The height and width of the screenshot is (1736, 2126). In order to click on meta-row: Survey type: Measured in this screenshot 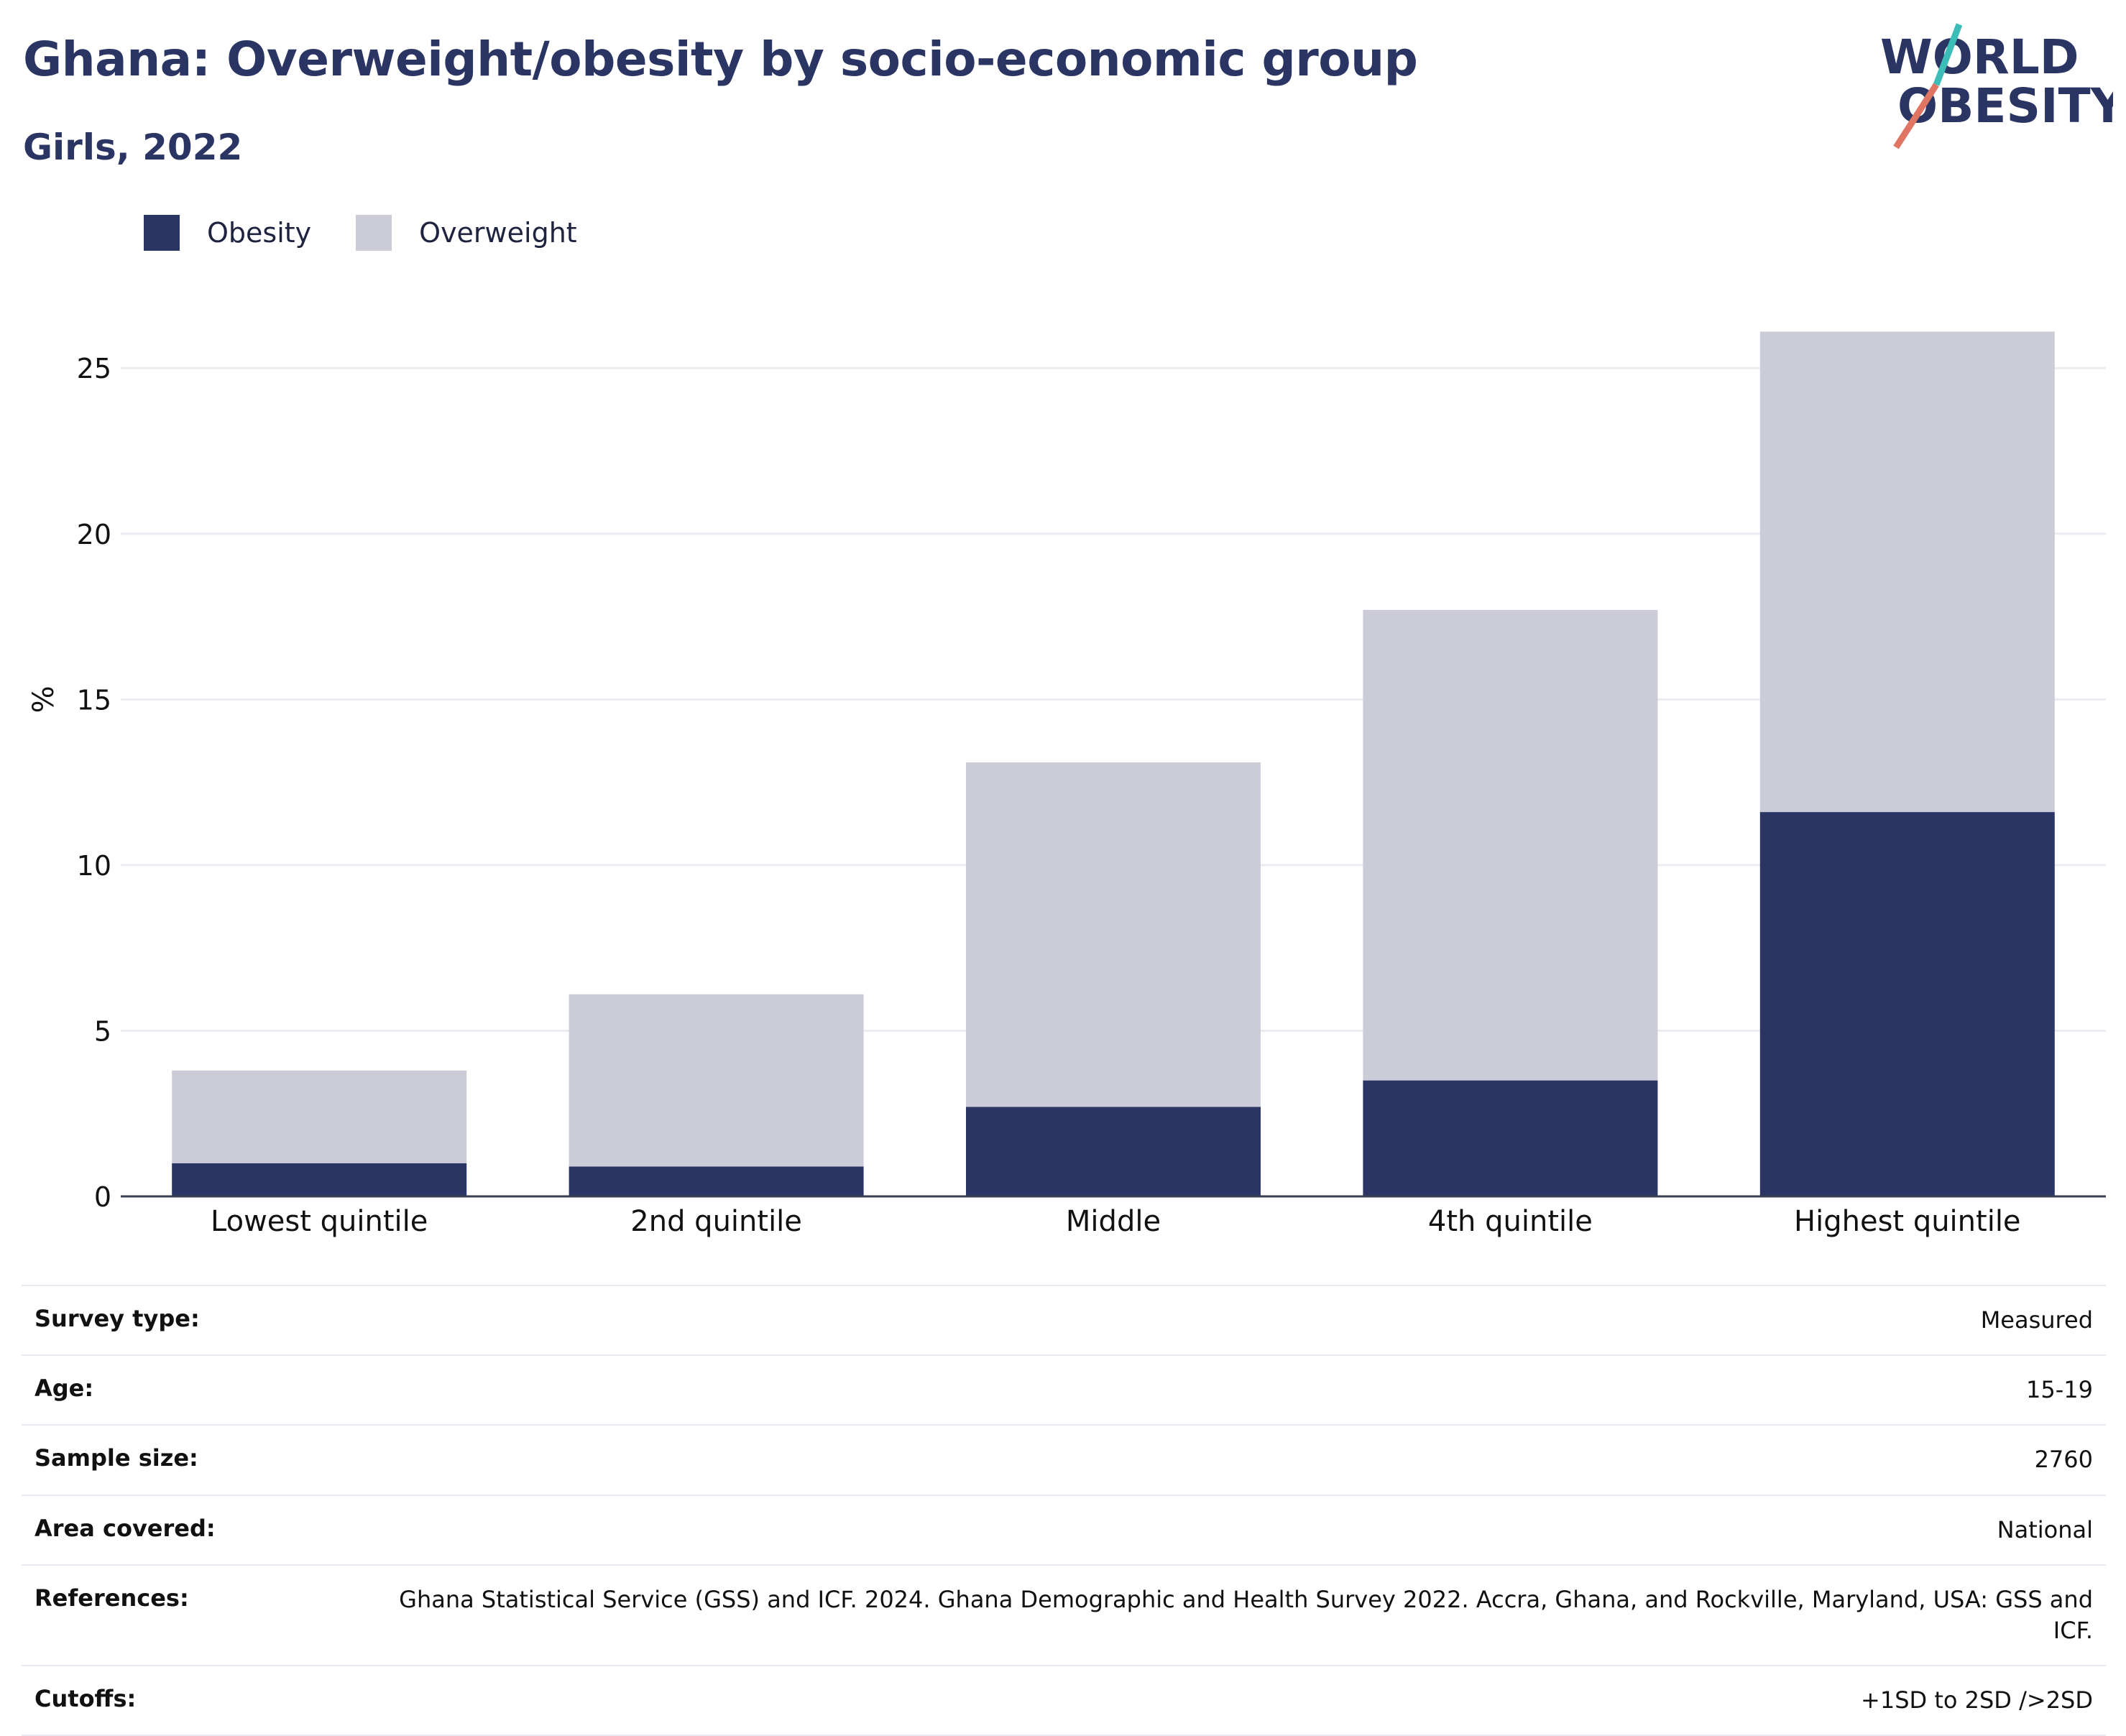, I will do `click(1064, 1320)`.